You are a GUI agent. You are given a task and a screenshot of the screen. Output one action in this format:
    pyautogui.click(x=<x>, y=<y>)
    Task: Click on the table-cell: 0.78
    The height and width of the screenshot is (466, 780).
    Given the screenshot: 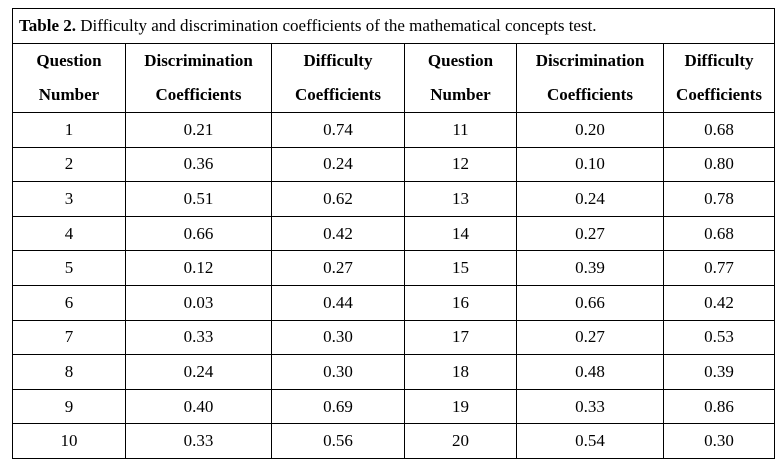 What is the action you would take?
    pyautogui.click(x=719, y=199)
    